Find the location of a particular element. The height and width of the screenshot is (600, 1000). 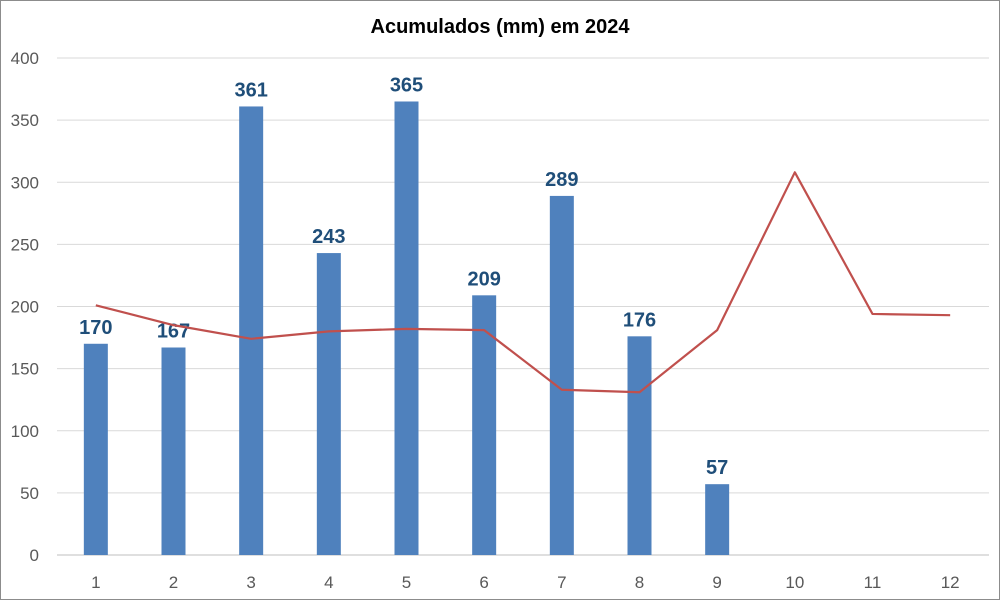

x-tick-label: 8 is located at coordinates (639, 582).